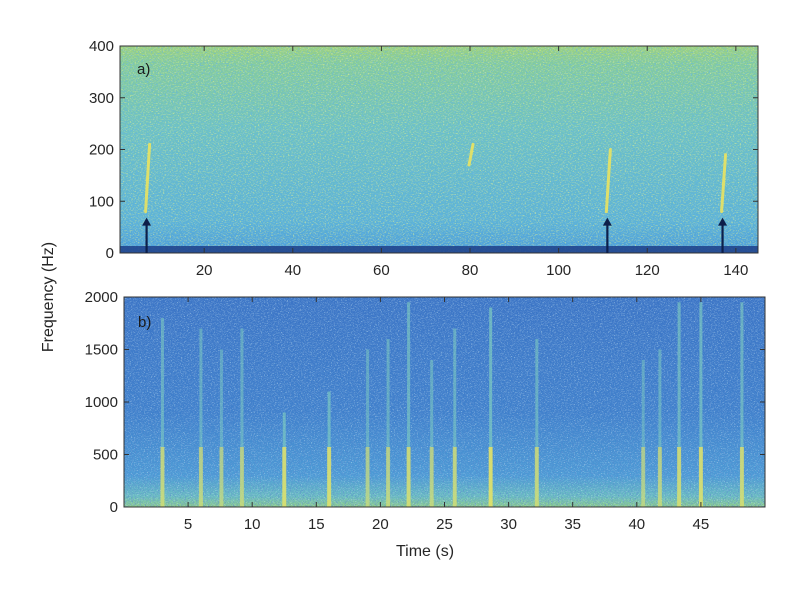 The height and width of the screenshot is (600, 800). Describe the element at coordinates (48, 297) in the screenshot. I see `y-axis-label: Frequency (Hz)` at that location.